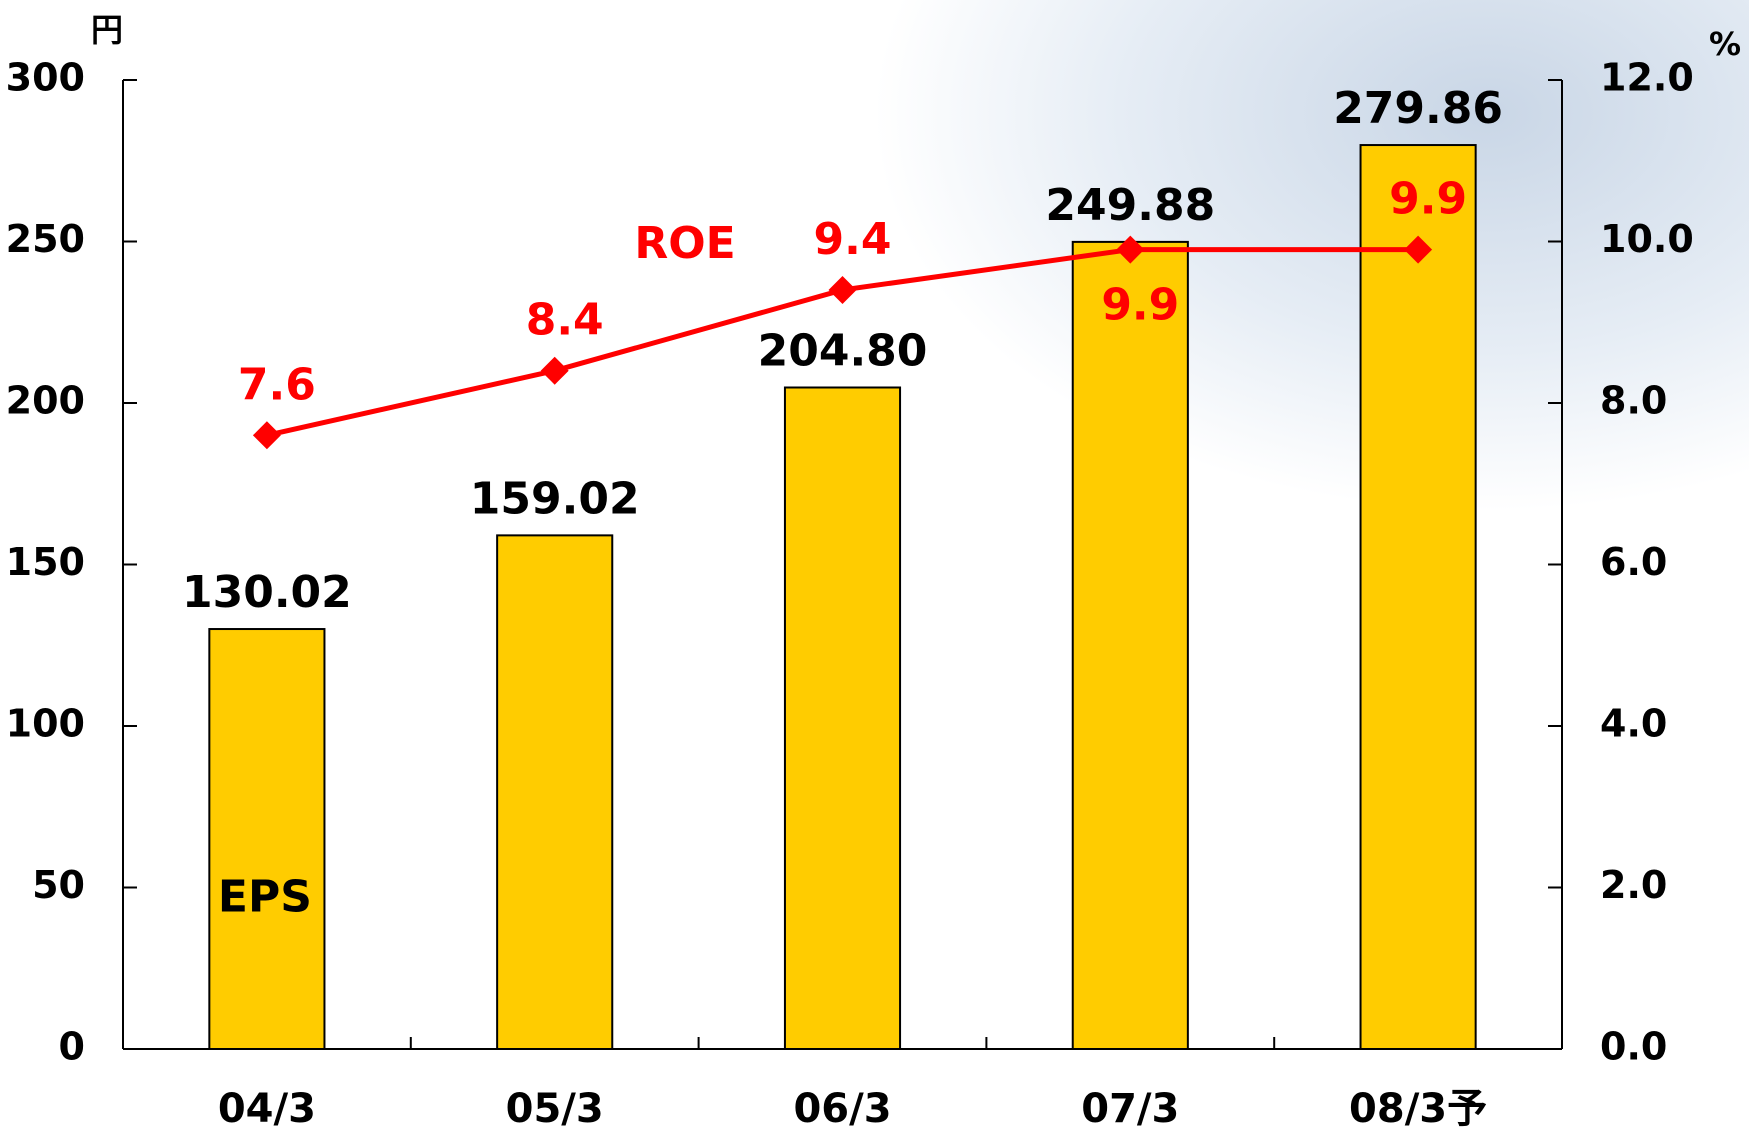  Describe the element at coordinates (1130, 1109) in the screenshot. I see `x-tick-label: 07/3` at that location.